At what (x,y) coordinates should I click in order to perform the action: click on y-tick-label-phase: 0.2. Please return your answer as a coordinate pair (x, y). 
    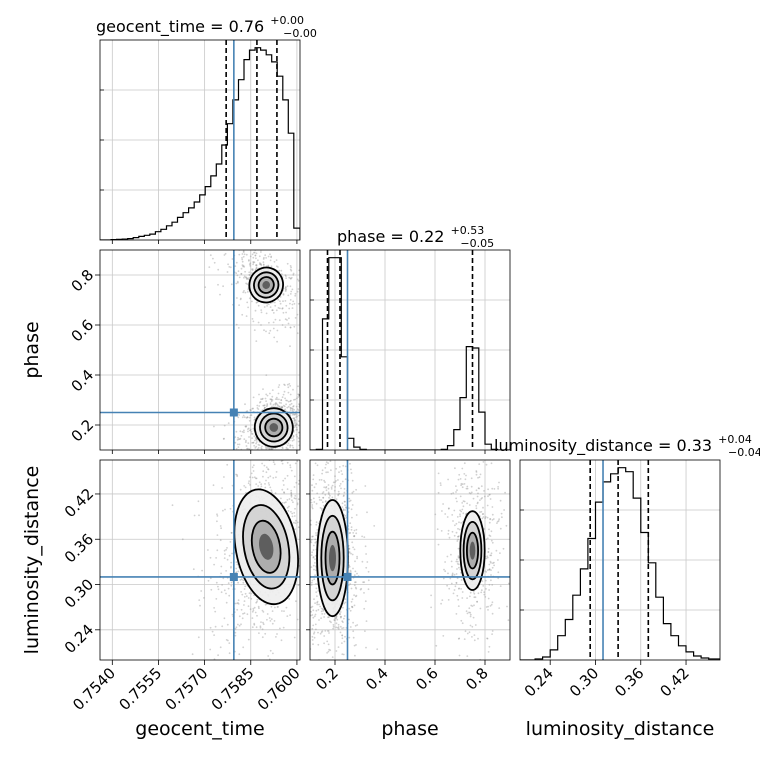
    Looking at the image, I should click on (83, 431).